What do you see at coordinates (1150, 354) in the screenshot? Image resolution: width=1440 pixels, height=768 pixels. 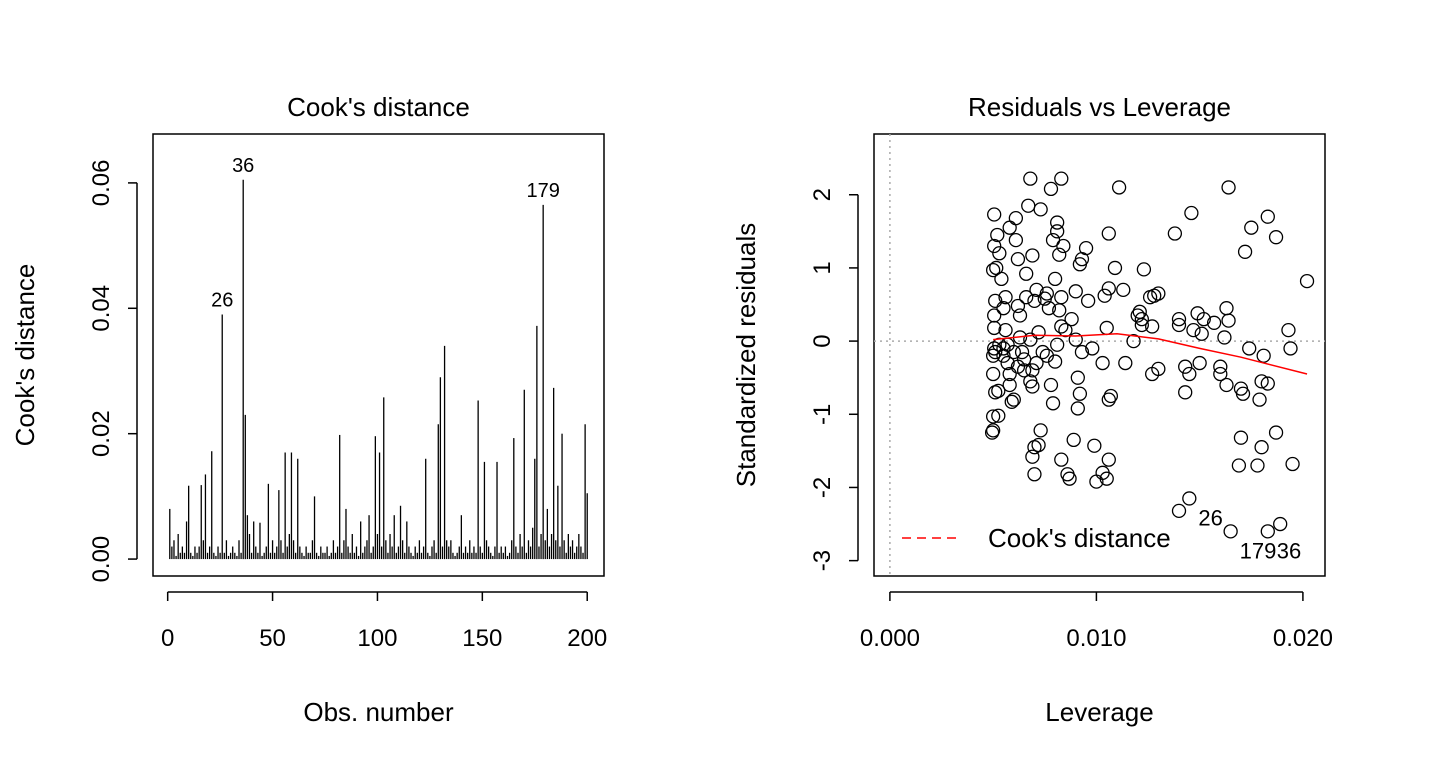 I see `smooth-line` at bounding box center [1150, 354].